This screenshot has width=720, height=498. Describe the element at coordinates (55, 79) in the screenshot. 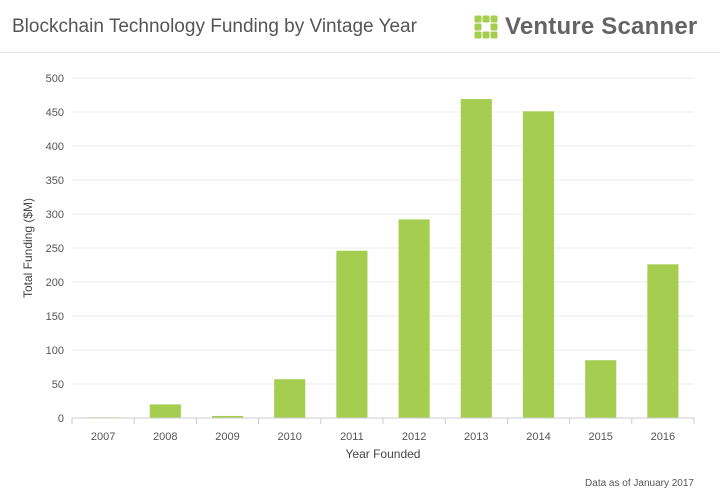

I see `y-tick-label: 500` at that location.